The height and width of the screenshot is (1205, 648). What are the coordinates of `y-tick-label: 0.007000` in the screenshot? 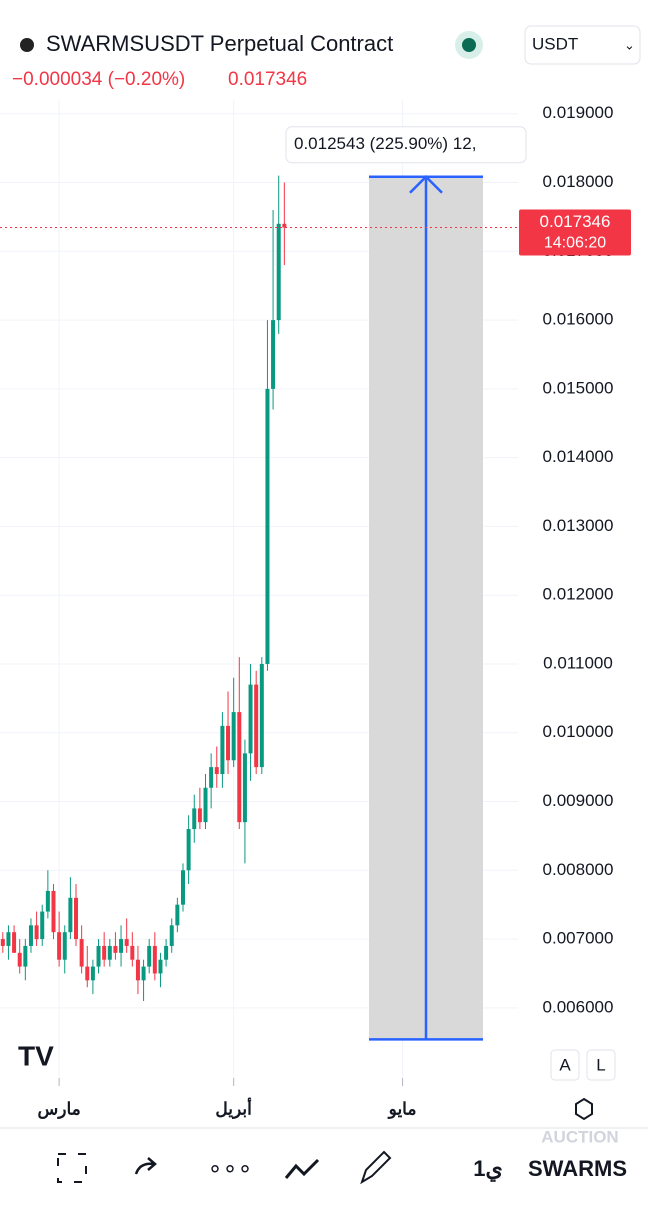 It's located at (578, 938).